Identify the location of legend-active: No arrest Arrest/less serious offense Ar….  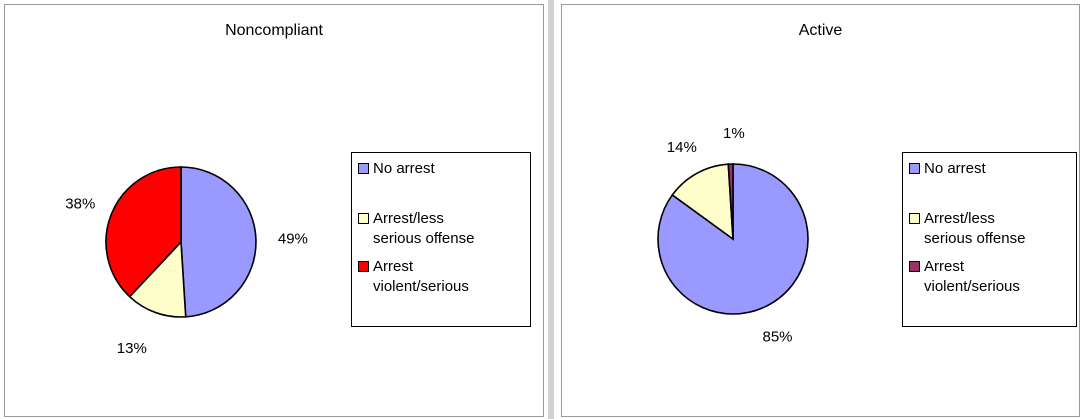
(989, 239).